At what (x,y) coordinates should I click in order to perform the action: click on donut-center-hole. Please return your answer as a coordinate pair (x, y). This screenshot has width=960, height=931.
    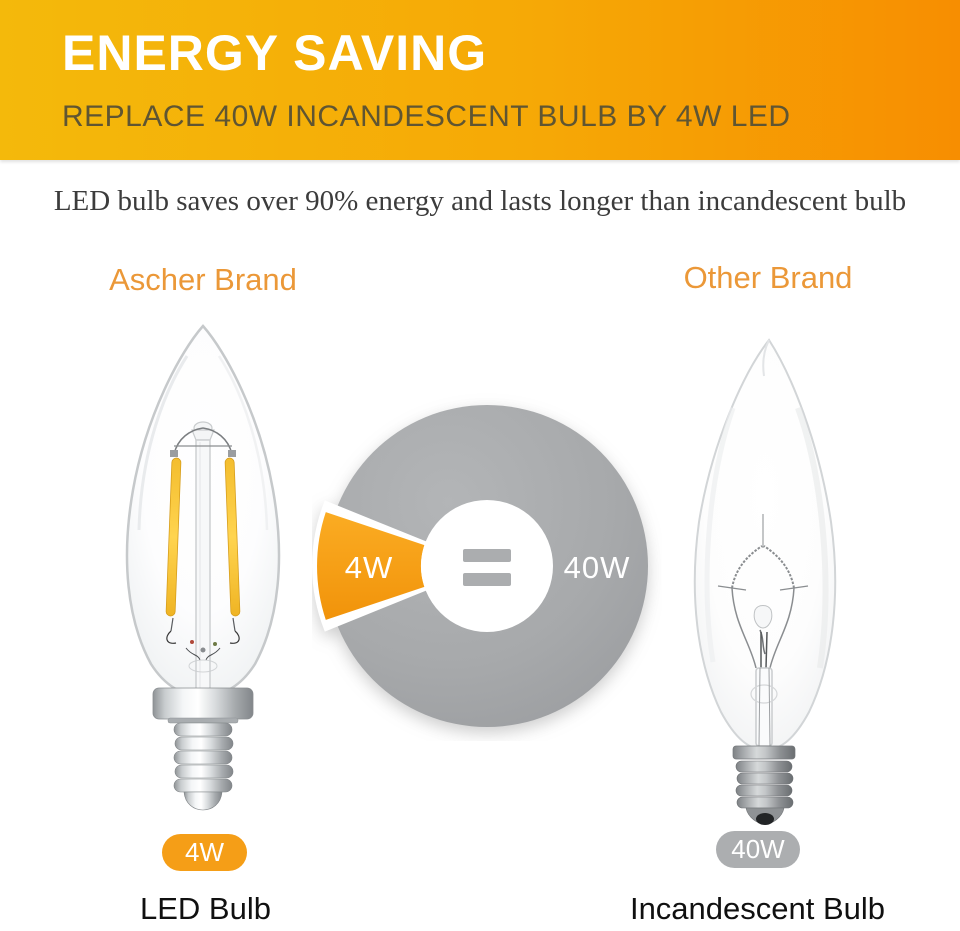
    Looking at the image, I should click on (487, 566).